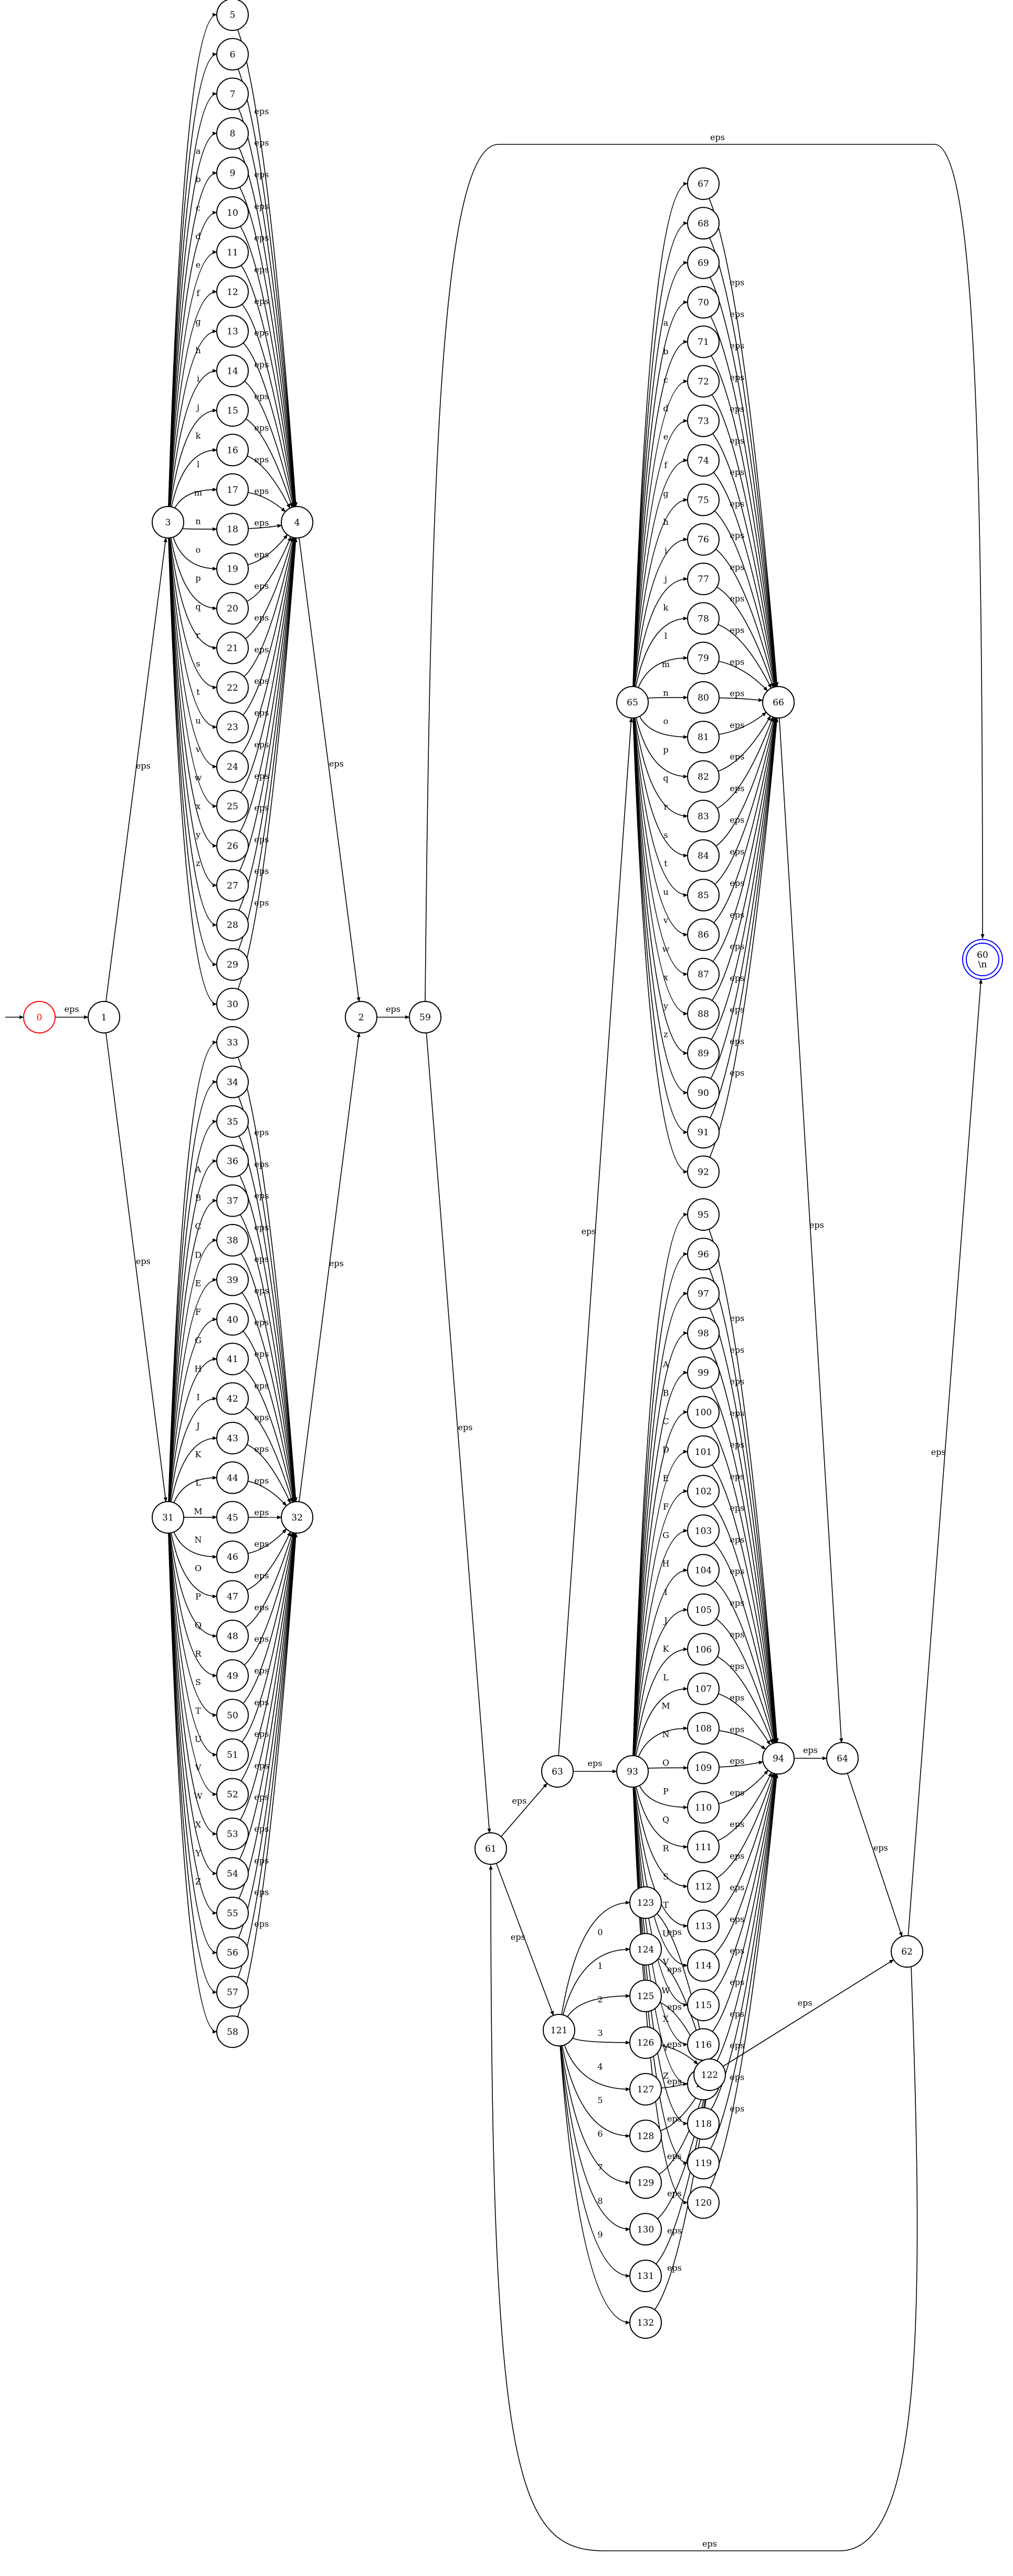 The height and width of the screenshot is (2576, 1013). I want to click on edge-65-90-label: x, so click(666, 978).